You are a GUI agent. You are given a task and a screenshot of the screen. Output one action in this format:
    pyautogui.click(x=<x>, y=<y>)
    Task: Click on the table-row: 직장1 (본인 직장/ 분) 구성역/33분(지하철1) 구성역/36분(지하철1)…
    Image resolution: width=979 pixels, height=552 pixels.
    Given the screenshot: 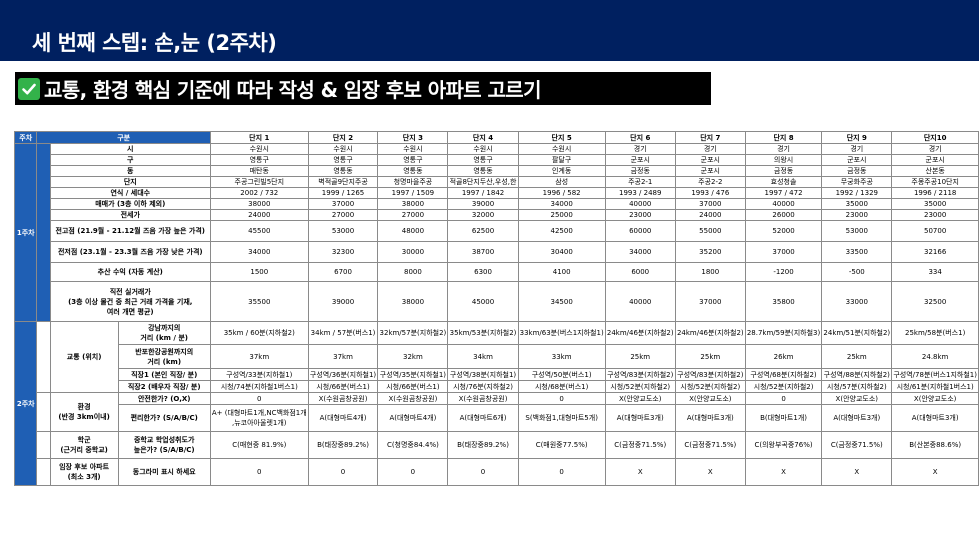 What is the action you would take?
    pyautogui.click(x=497, y=374)
    